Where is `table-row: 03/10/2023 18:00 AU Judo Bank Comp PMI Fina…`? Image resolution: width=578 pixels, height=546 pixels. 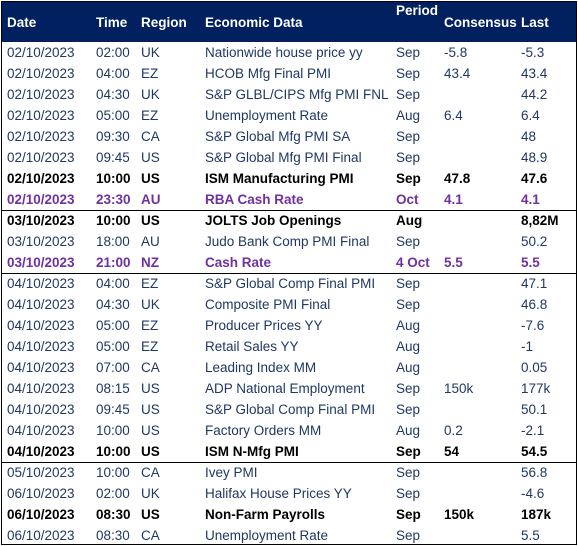 table-row: 03/10/2023 18:00 AU Judo Bank Comp PMI Fina… is located at coordinates (289, 241).